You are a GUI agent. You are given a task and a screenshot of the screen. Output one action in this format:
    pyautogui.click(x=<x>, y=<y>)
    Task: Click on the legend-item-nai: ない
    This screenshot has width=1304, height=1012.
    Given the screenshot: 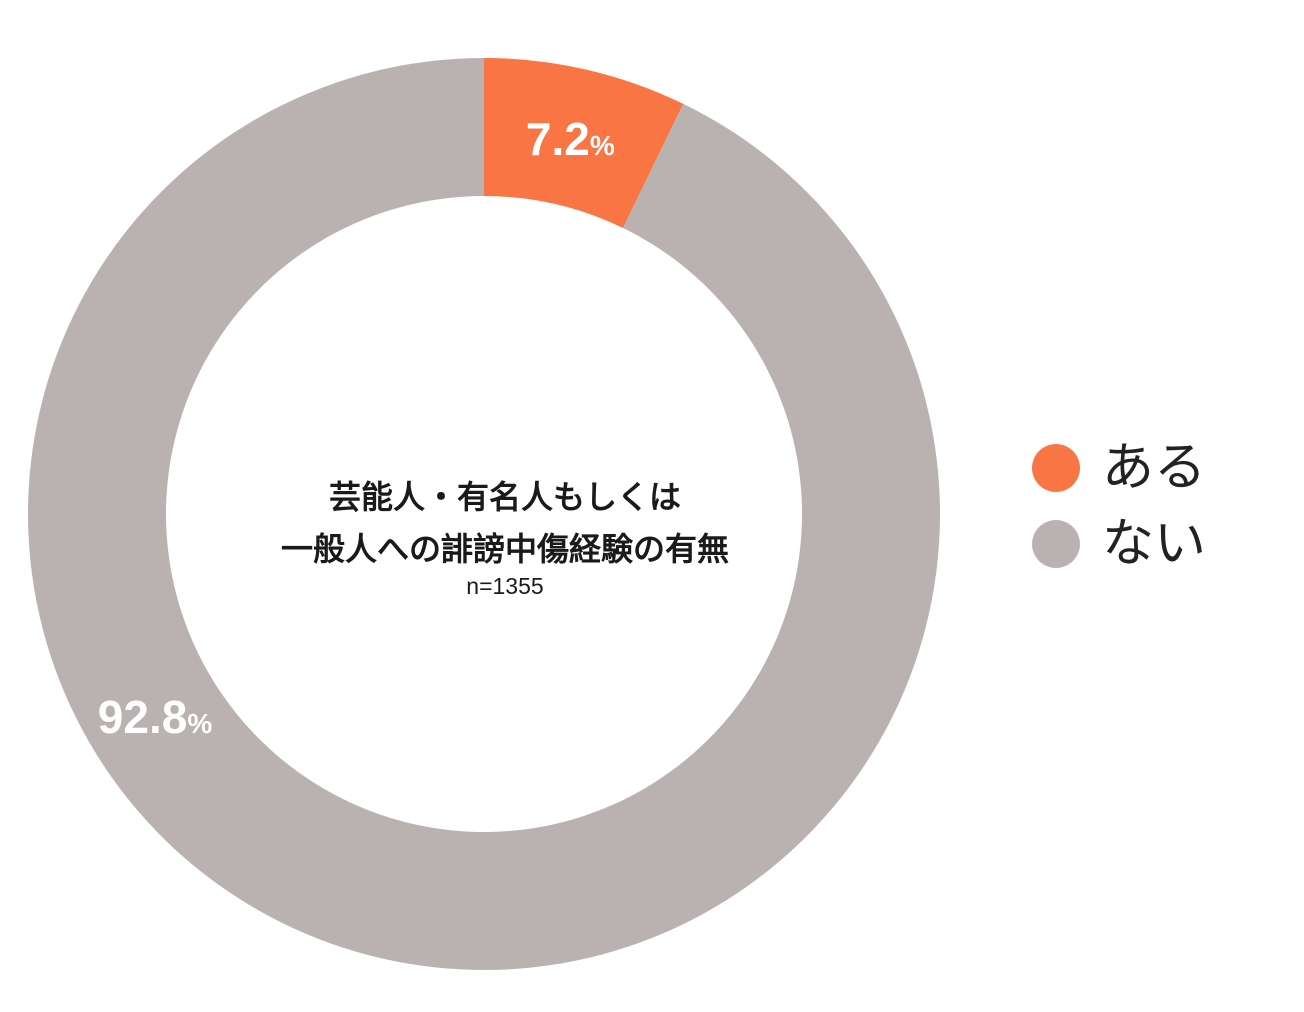 What is the action you would take?
    pyautogui.click(x=1119, y=544)
    